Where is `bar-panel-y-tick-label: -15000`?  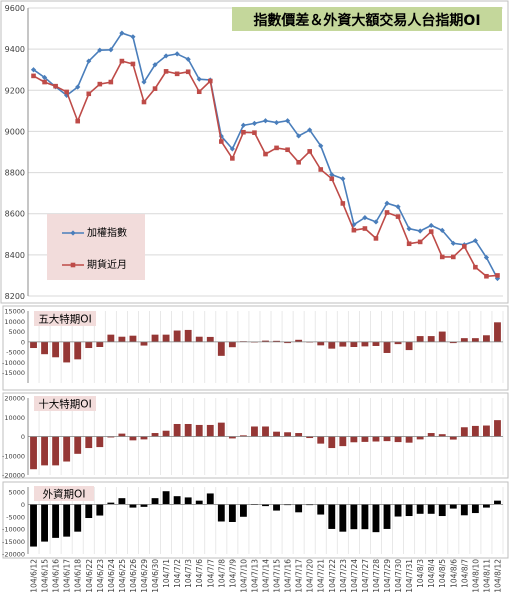 bar-panel-y-tick-label: -15000 is located at coordinates (13, 542).